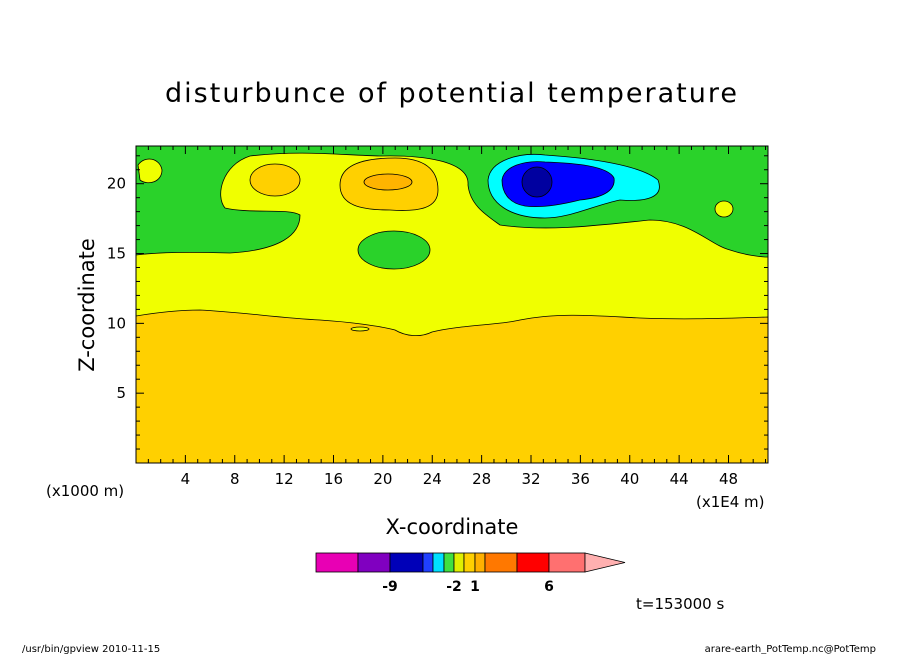 This screenshot has height=654, width=904. Describe the element at coordinates (454, 587) in the screenshot. I see `colorbar-label: -2` at that location.